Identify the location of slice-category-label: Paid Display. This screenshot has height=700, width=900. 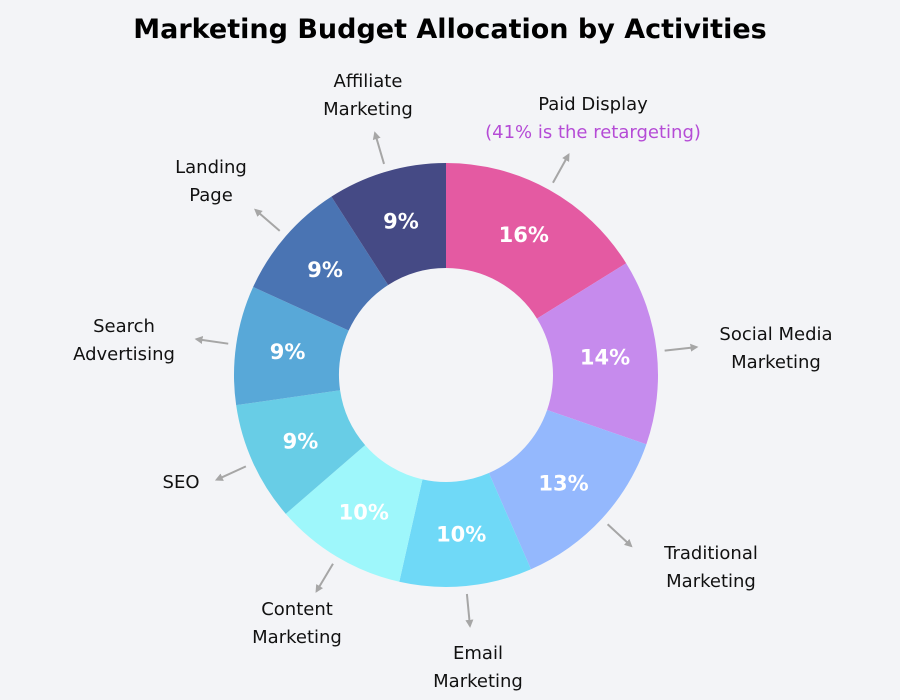
(593, 104).